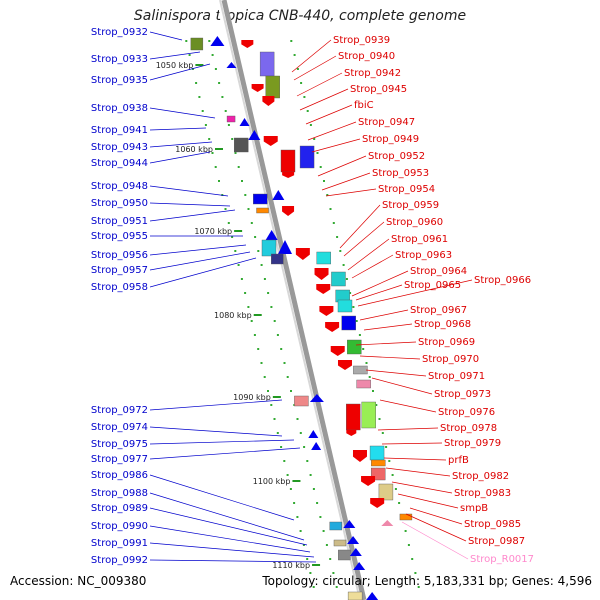 The height and width of the screenshot is (600, 600). I want to click on gene-label-strop_0961: Strop_0961, so click(419, 239).